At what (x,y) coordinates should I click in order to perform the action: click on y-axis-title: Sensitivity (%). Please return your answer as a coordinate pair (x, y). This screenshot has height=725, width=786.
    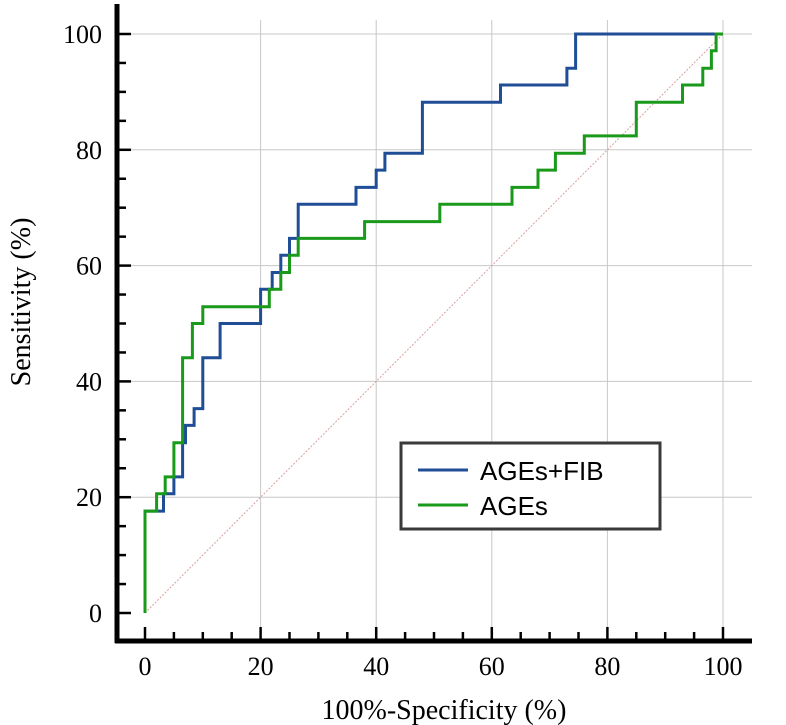
    Looking at the image, I should click on (21, 302).